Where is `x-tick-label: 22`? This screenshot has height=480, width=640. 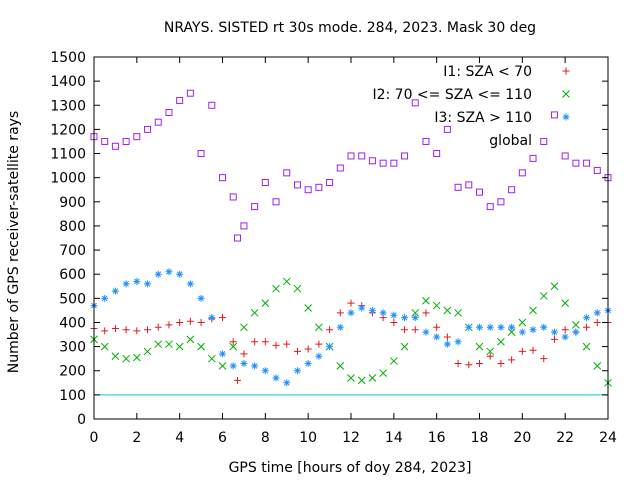
x-tick-label: 22 is located at coordinates (565, 438).